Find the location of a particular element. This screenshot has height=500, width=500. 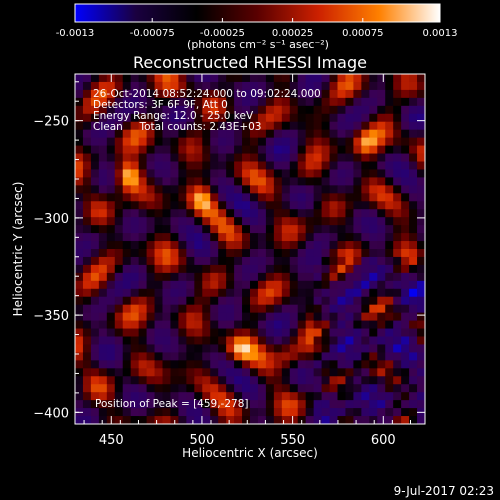

annotation-energy-range: Energy Range: 12.0 - 25.0 keV is located at coordinates (173, 116).